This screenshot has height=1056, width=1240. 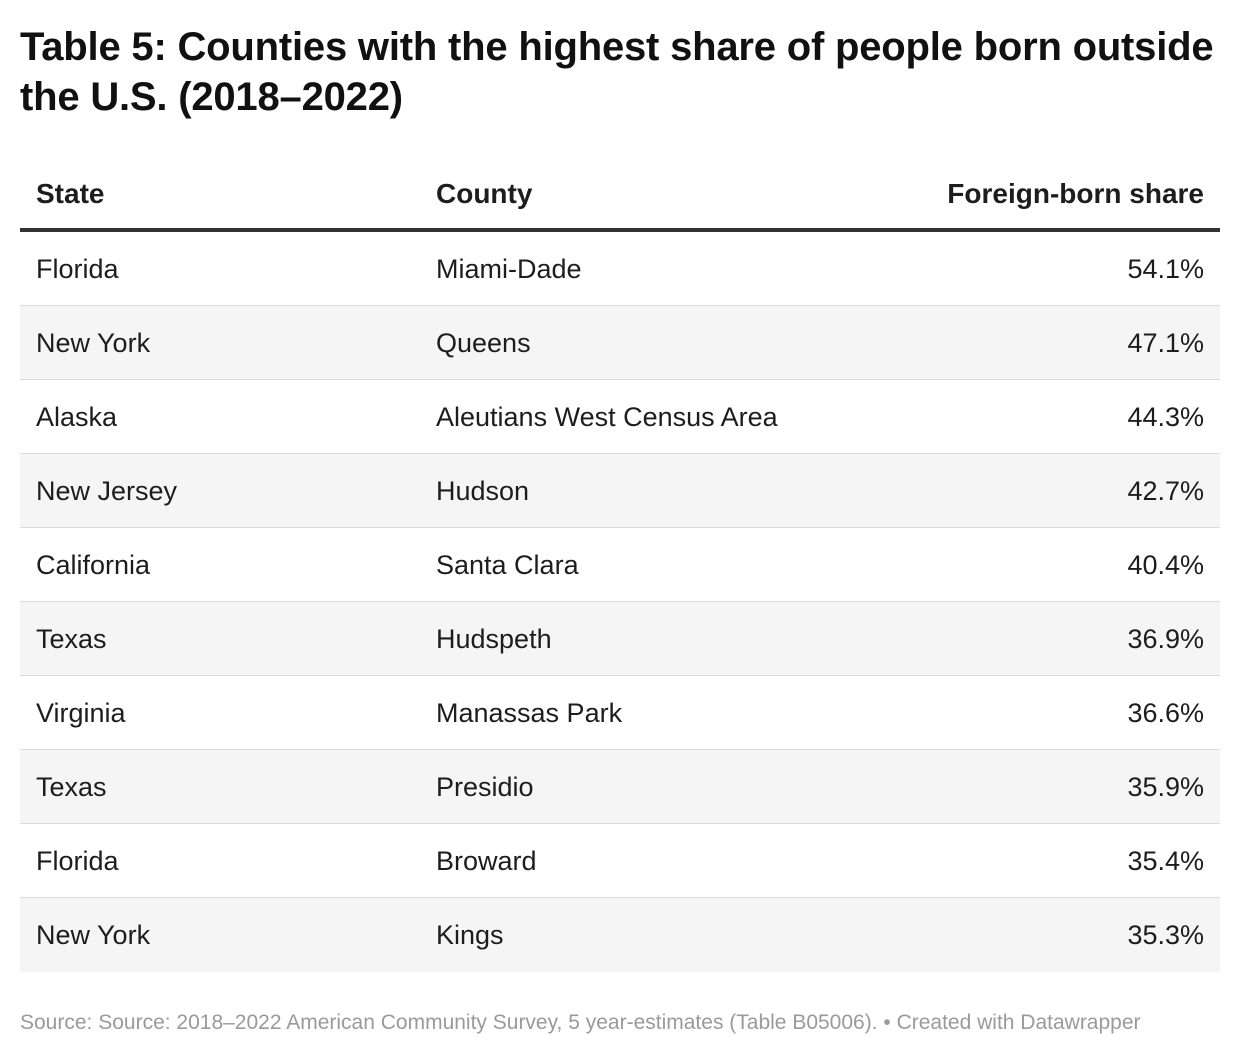 I want to click on cell-foreign-born-share: 35.3%, so click(x=1165, y=935).